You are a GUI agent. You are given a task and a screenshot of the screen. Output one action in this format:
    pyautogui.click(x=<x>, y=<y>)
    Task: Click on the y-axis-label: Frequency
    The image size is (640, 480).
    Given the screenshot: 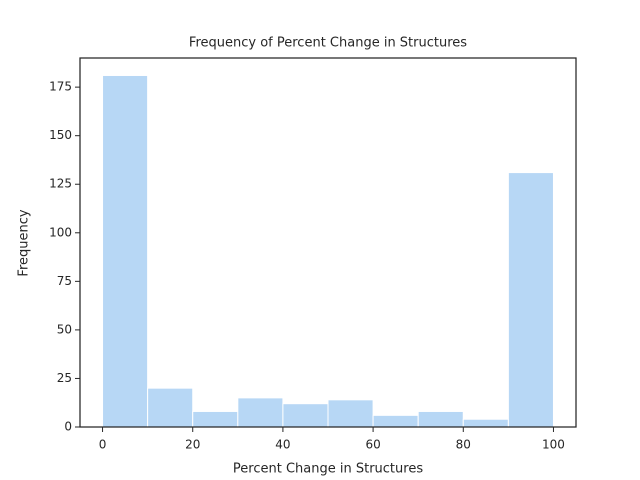 What is the action you would take?
    pyautogui.click(x=24, y=242)
    